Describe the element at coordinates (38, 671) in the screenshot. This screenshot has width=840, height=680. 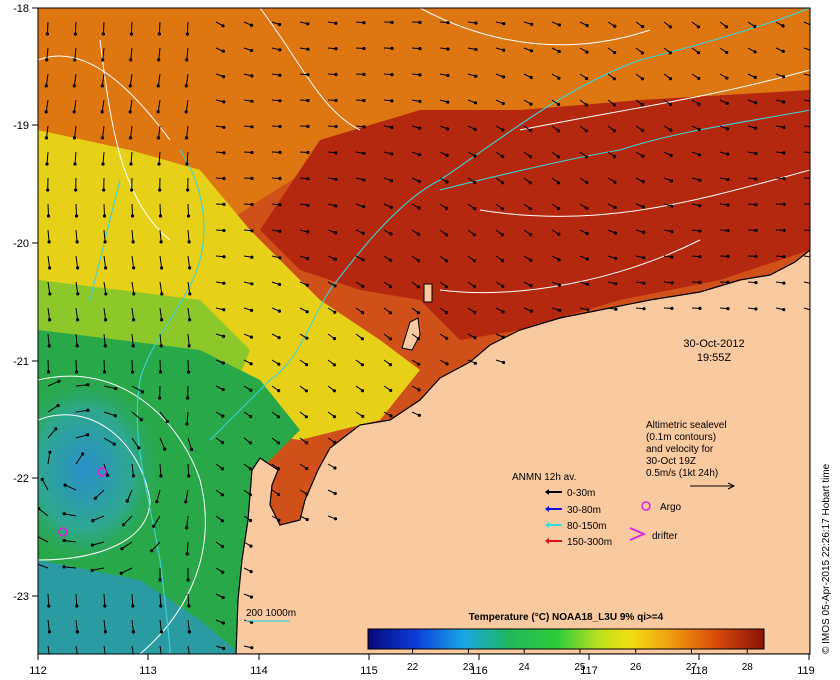
I see `lon-tick-label: 112` at that location.